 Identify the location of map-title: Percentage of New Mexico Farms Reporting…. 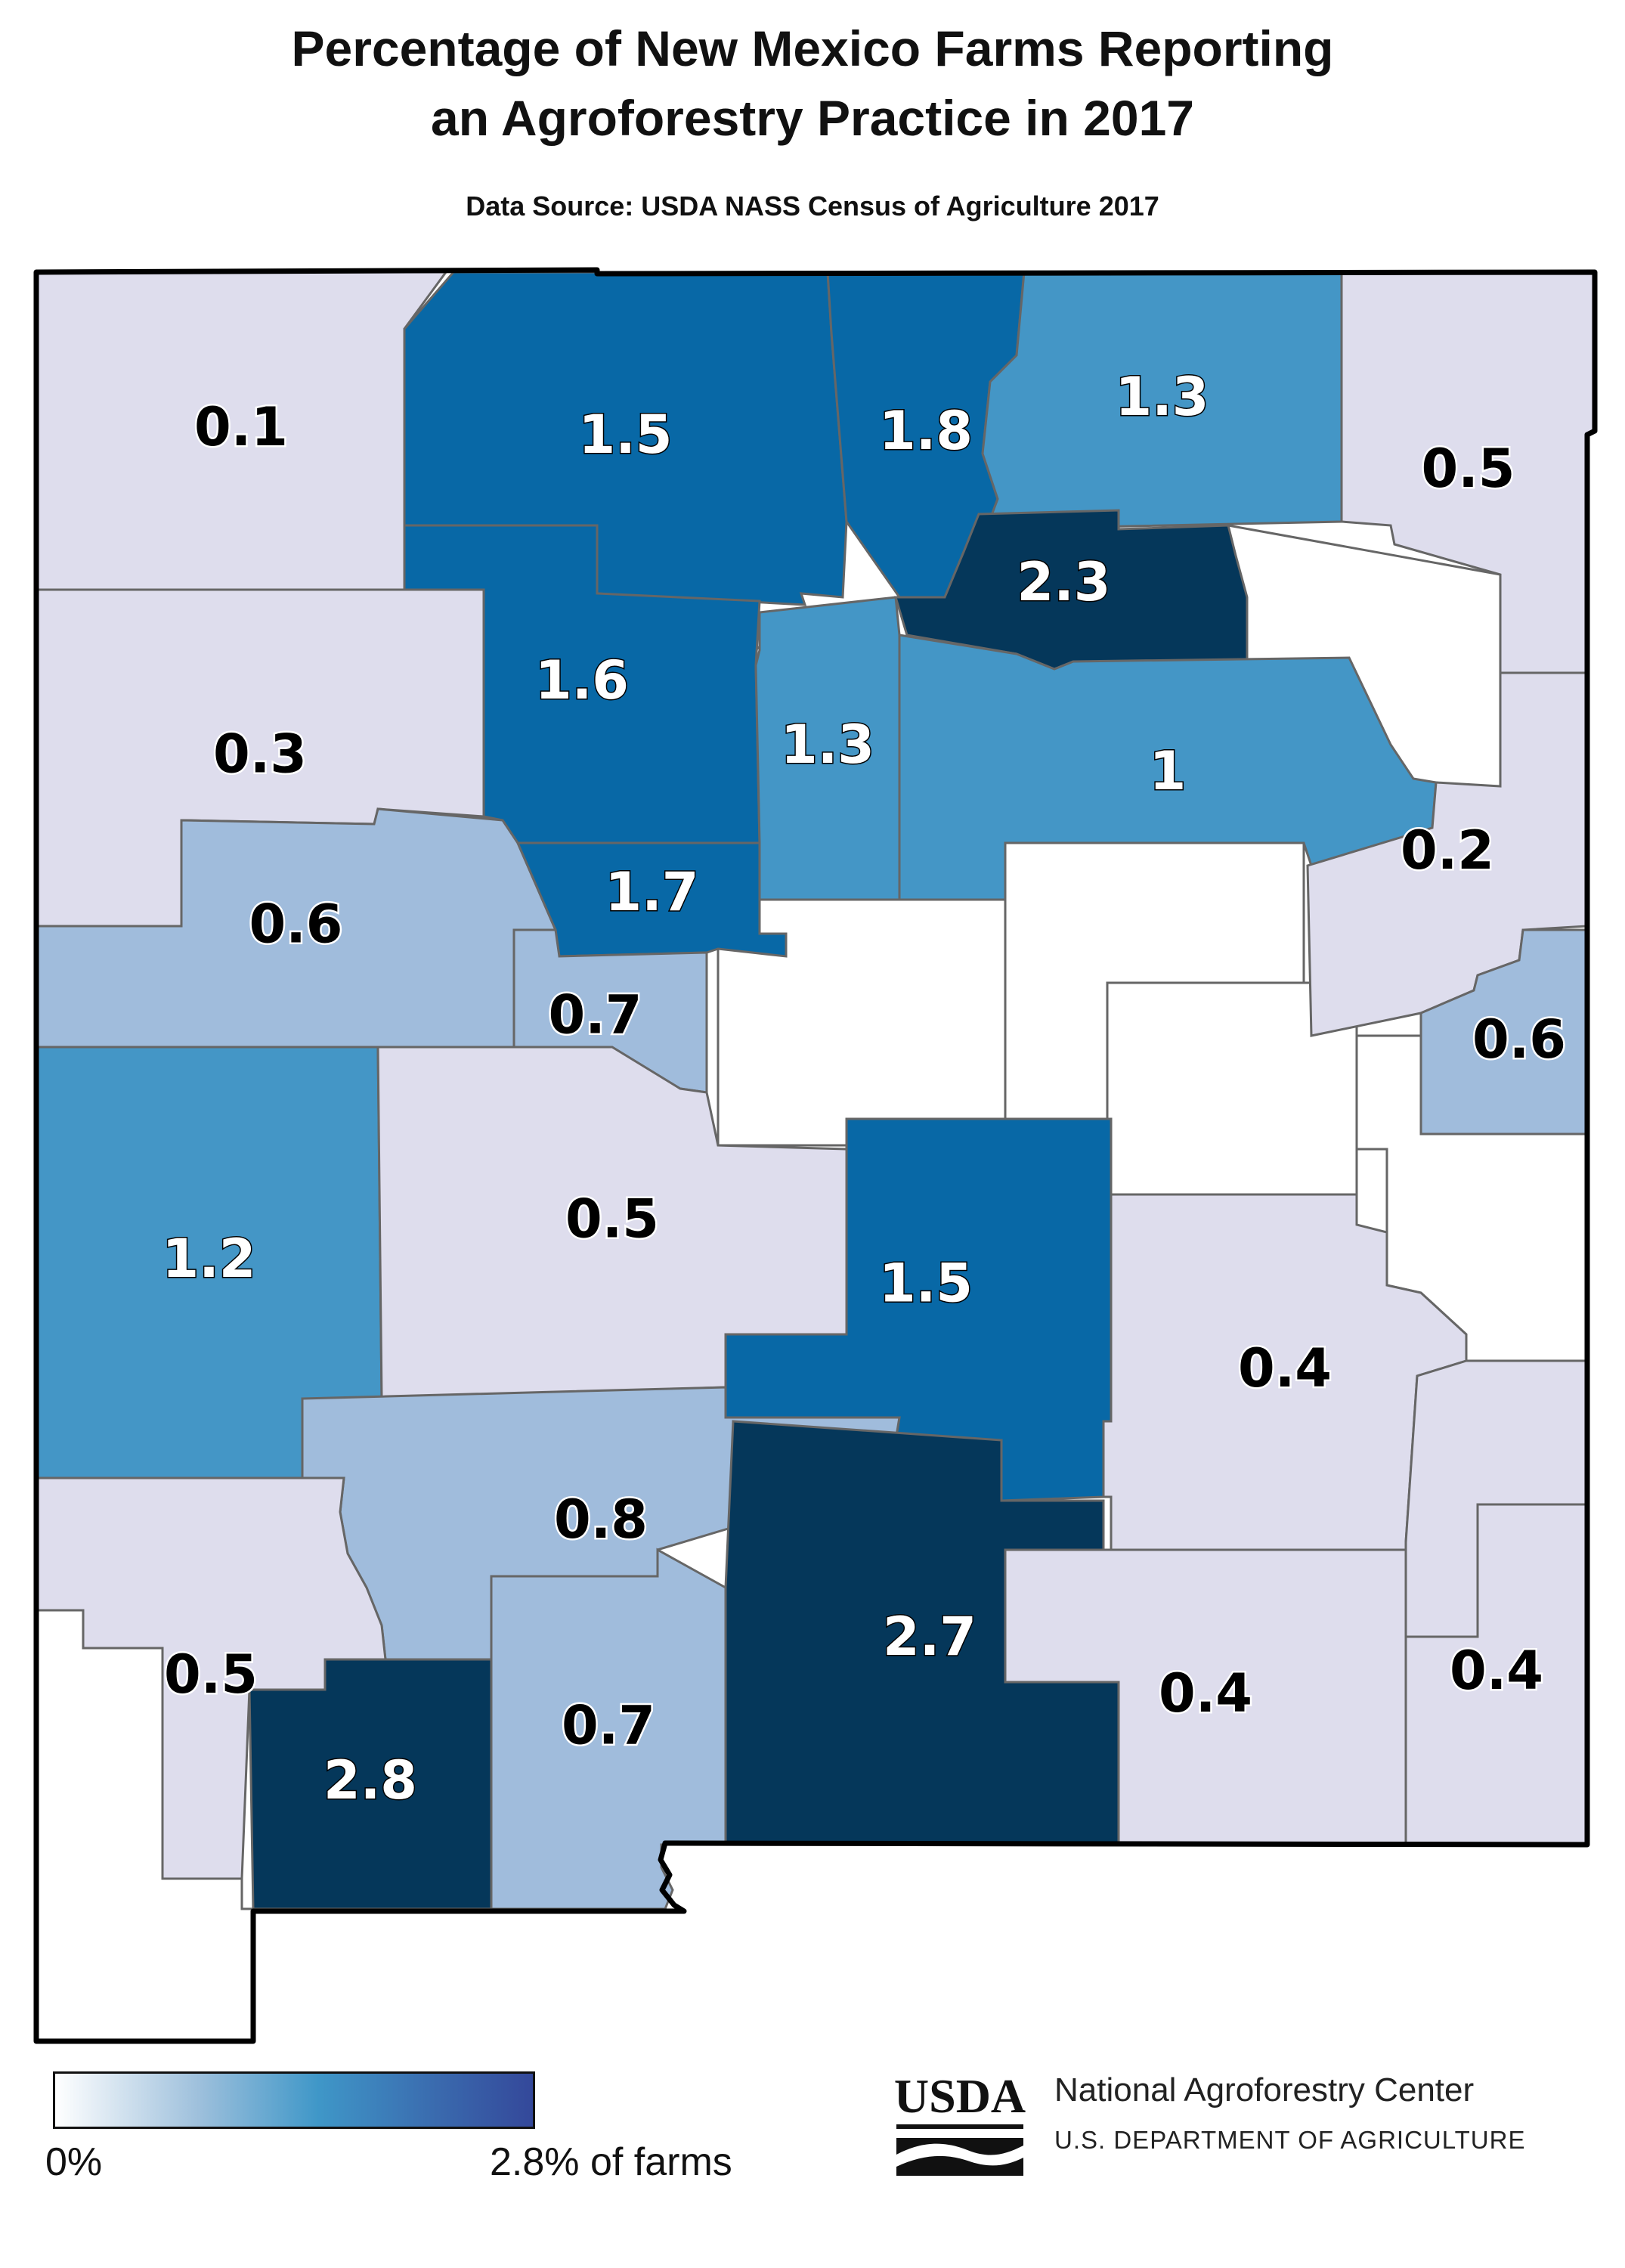
(812, 83).